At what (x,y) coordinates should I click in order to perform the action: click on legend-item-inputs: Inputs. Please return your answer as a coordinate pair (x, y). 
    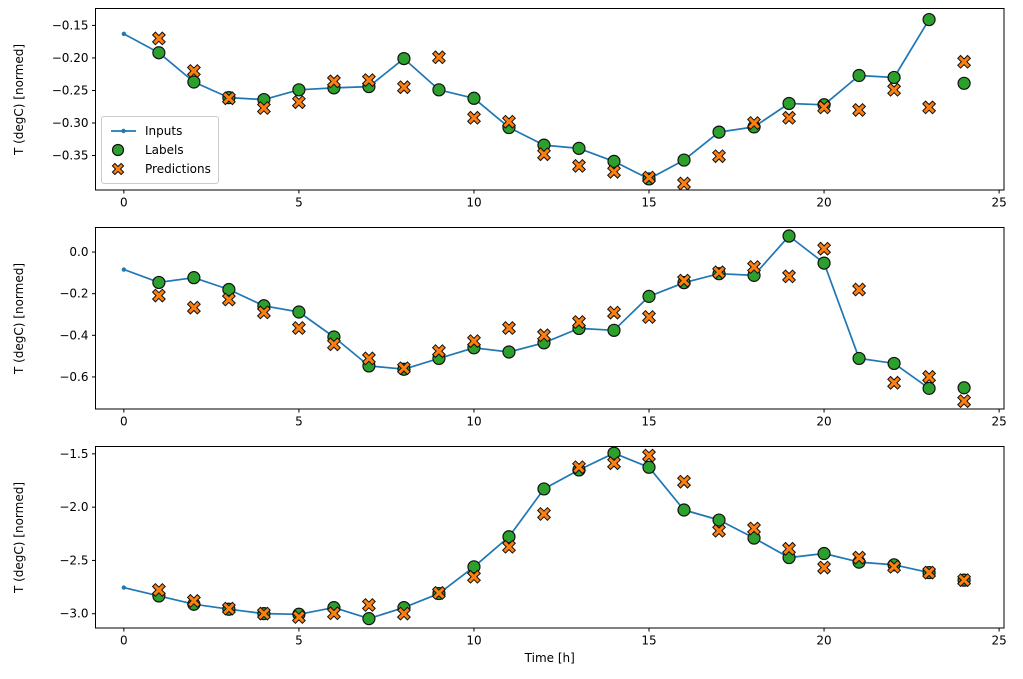
    Looking at the image, I should click on (160, 131).